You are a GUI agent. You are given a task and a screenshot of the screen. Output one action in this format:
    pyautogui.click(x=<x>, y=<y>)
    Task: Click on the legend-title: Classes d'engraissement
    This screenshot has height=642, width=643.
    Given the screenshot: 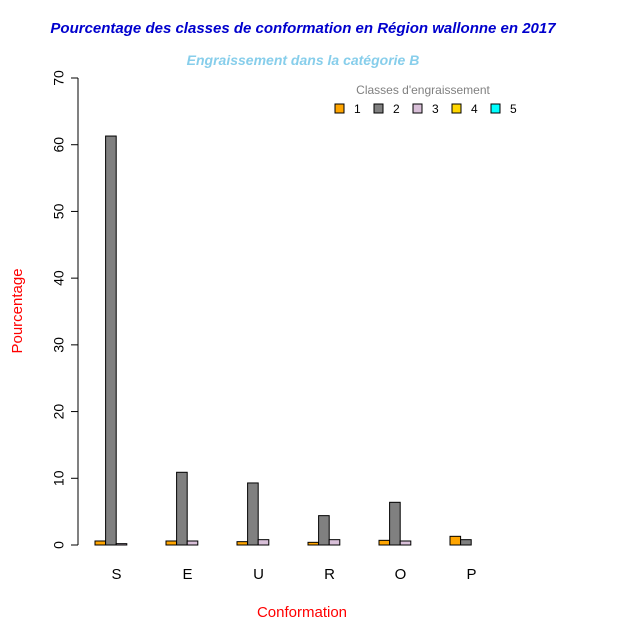 What is the action you would take?
    pyautogui.click(x=423, y=90)
    